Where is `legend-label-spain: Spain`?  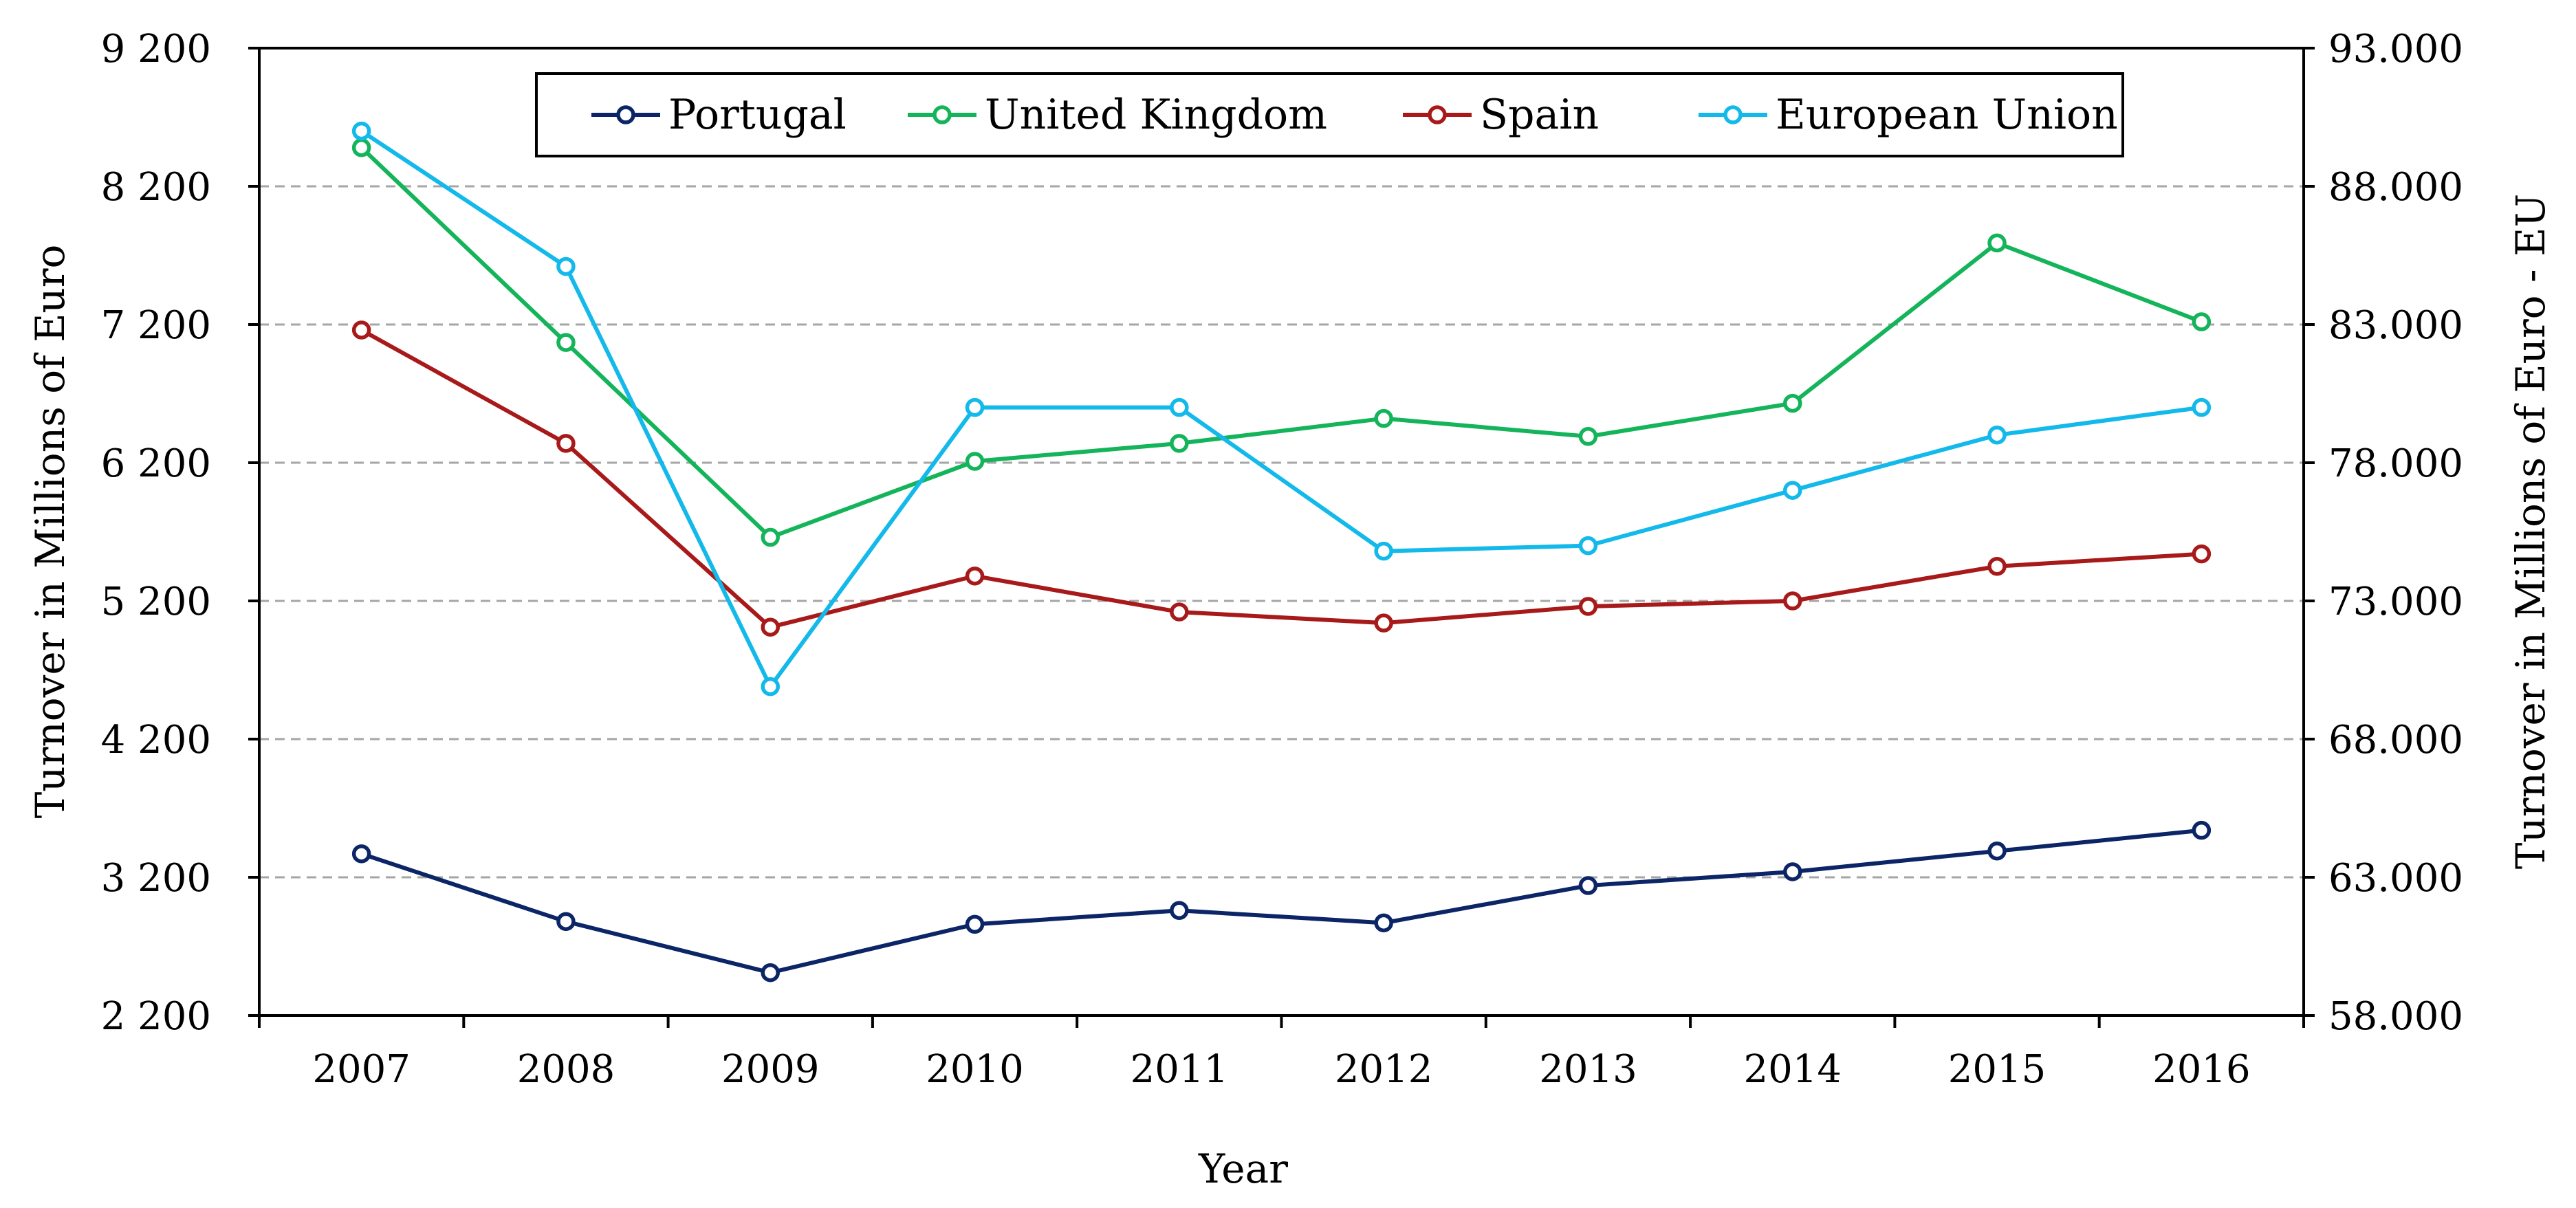 legend-label-spain: Spain is located at coordinates (1539, 115).